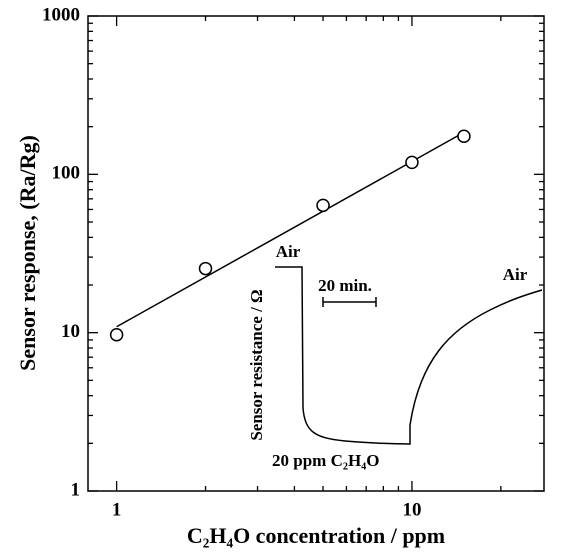 Image resolution: width=566 pixels, height=554 pixels. Describe the element at coordinates (27, 253) in the screenshot. I see `y-axis-label: Sensor response, (Ra/Rg)` at that location.